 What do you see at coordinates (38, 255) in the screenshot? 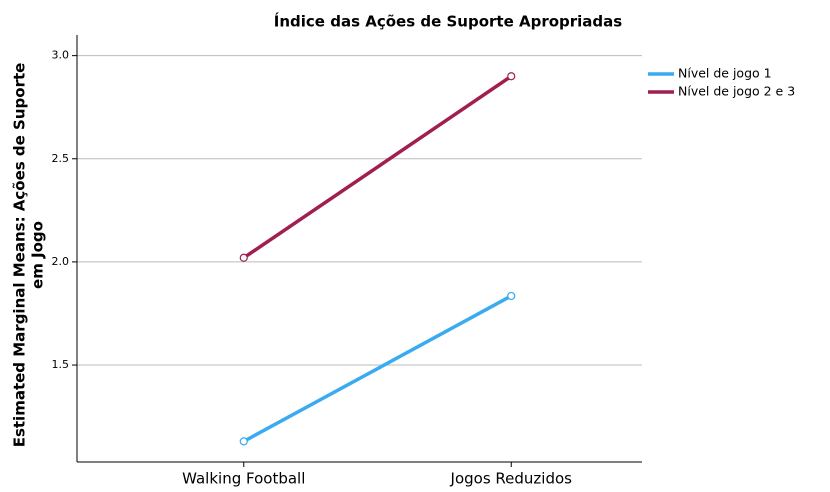
I see `y-axis-label: em Jogo` at bounding box center [38, 255].